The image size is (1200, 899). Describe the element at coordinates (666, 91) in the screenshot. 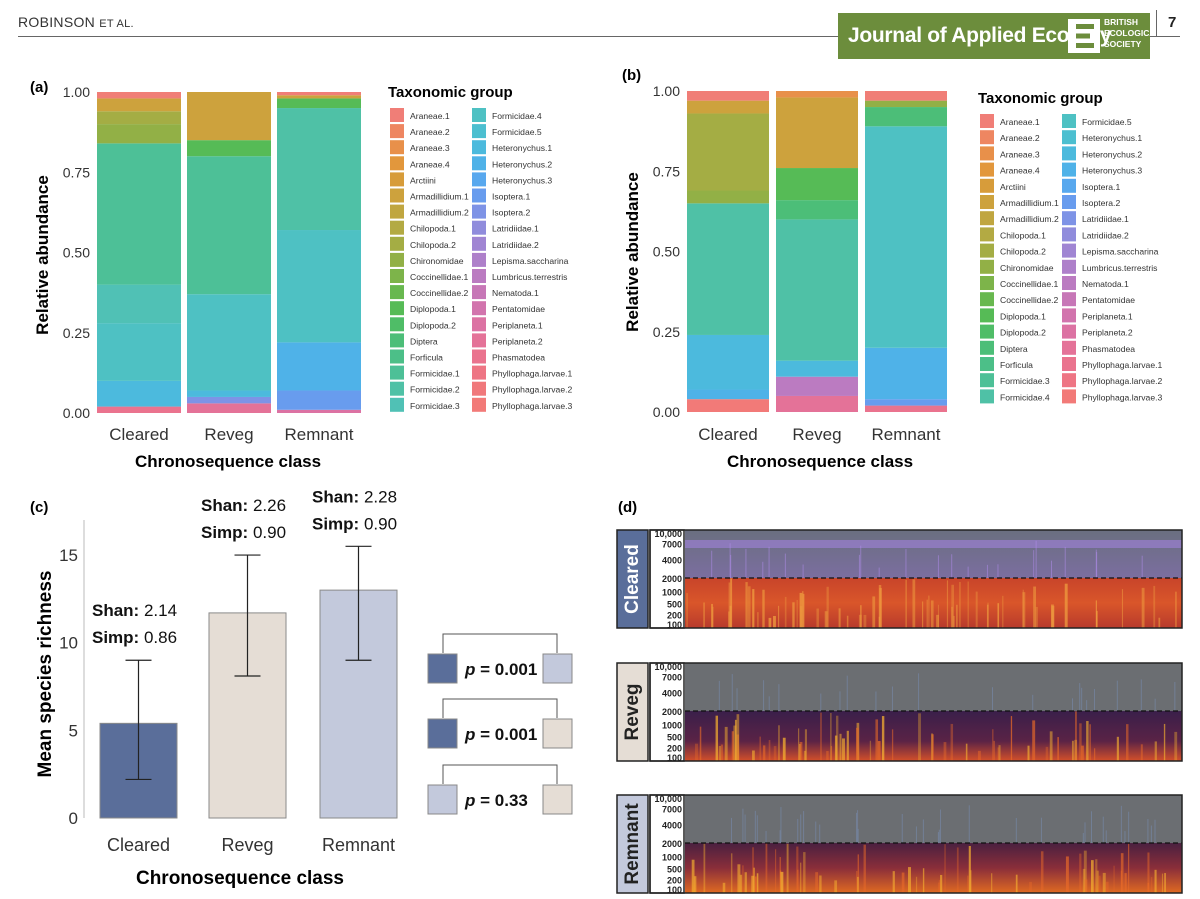

I see `ytick-label: 1.00` at that location.